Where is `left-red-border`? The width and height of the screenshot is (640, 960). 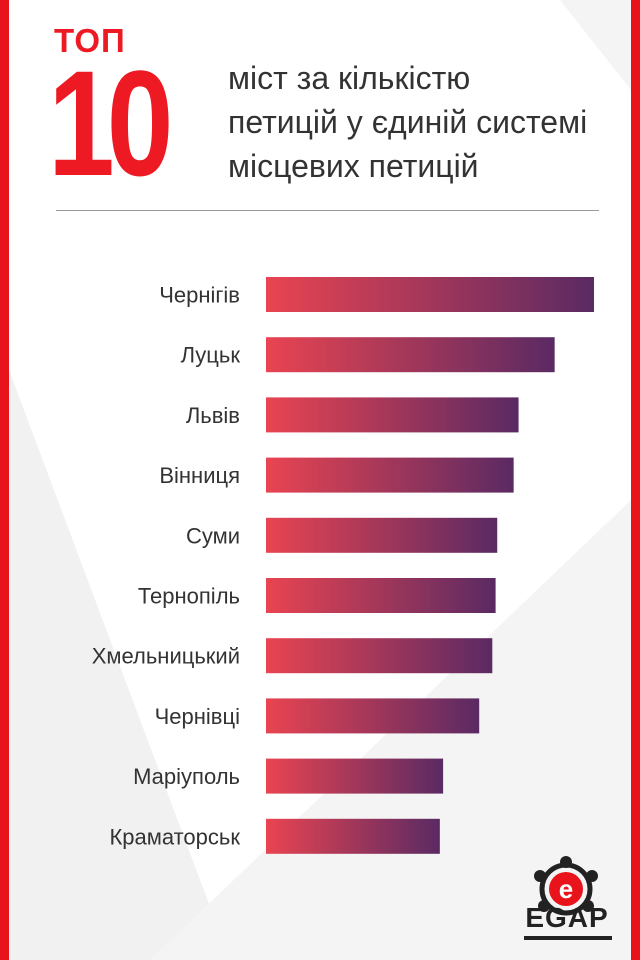
left-red-border is located at coordinates (4, 480).